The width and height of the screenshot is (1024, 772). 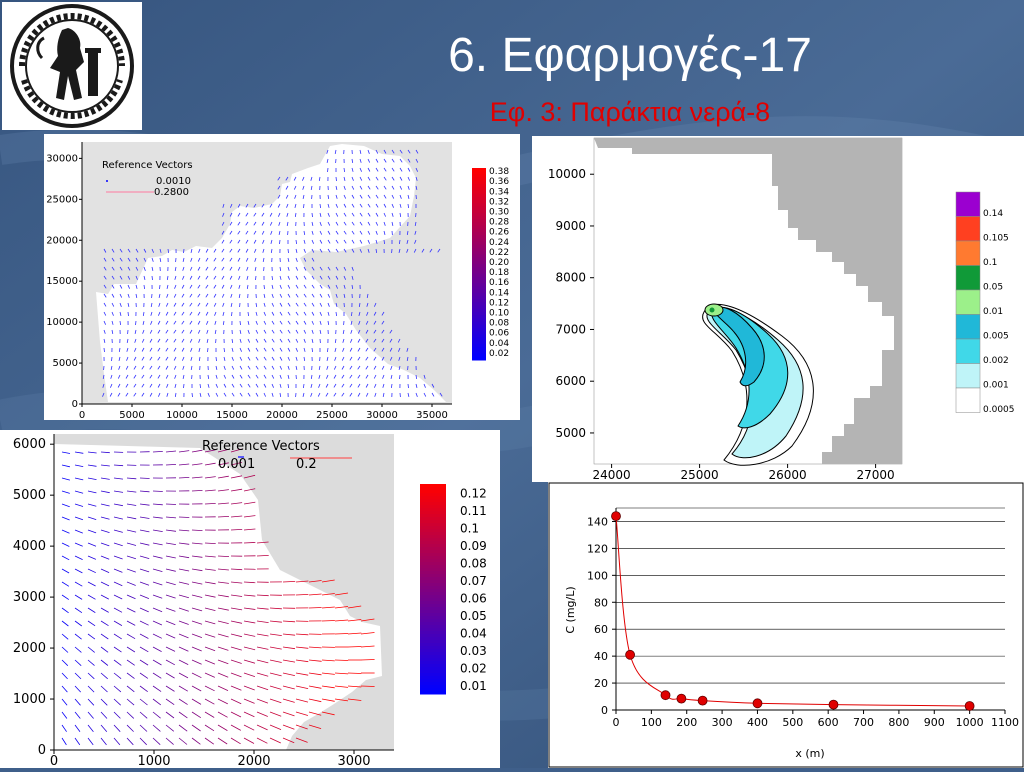 I want to click on legend-label: 0.1, so click(x=990, y=263).